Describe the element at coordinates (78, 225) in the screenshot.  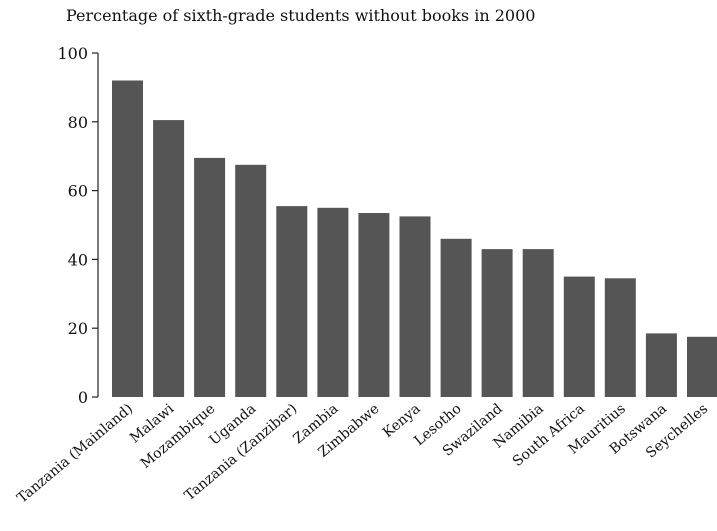
I see `y-axis: 0 20 40 60 80 100` at that location.